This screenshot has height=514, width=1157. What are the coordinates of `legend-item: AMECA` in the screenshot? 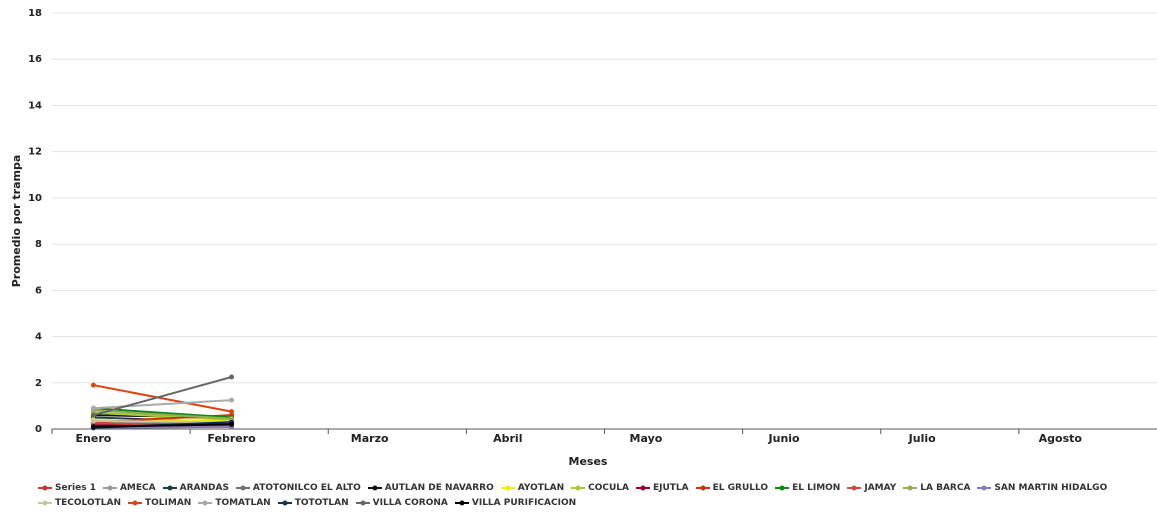 It's located at (129, 488).